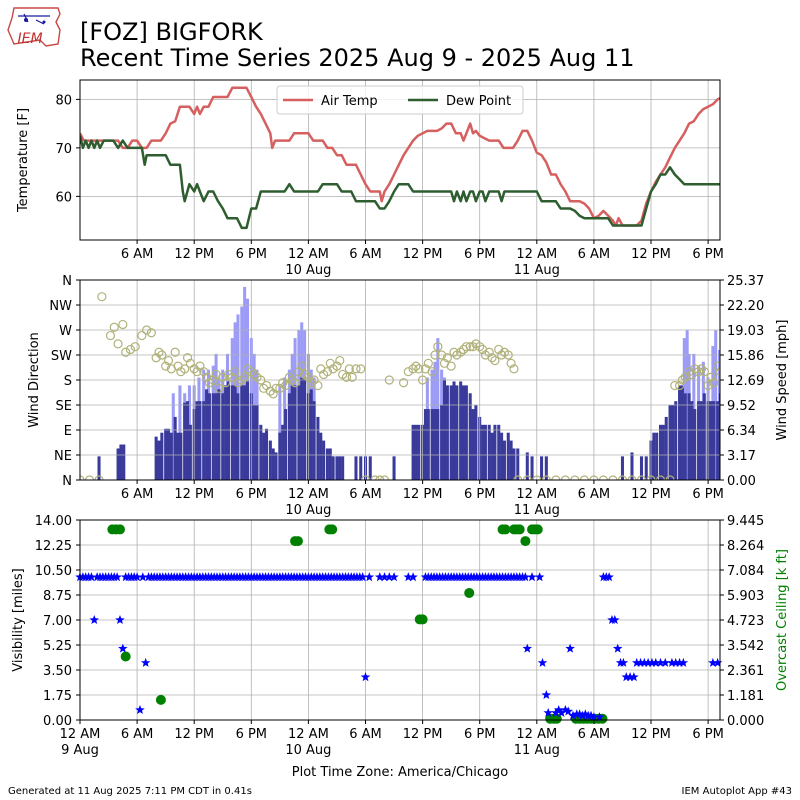 The height and width of the screenshot is (800, 800). I want to click on wind-direction-tick-label: NW, so click(60, 306).